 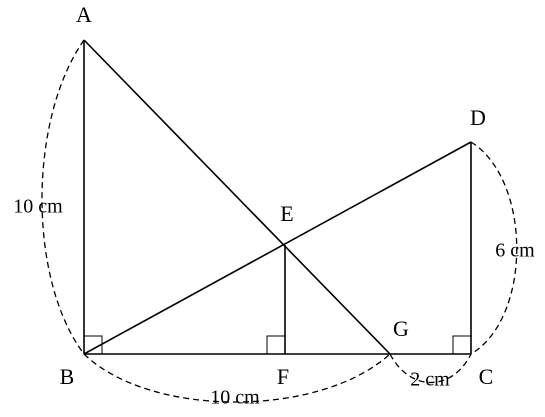 What do you see at coordinates (494, 248) in the screenshot?
I see `arc-dc` at bounding box center [494, 248].